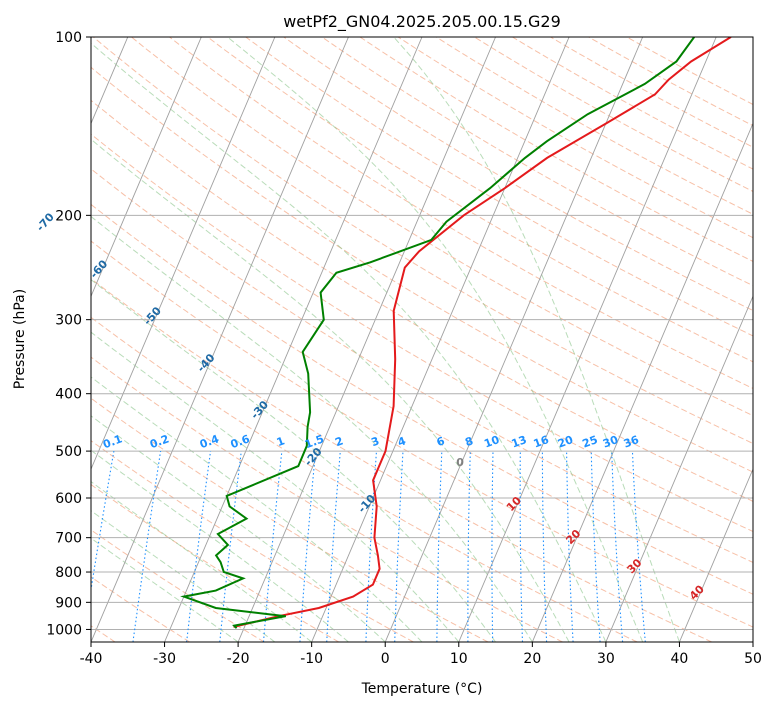  Describe the element at coordinates (159, 441) in the screenshot. I see `mixing-ratio-label: 0.2` at that location.